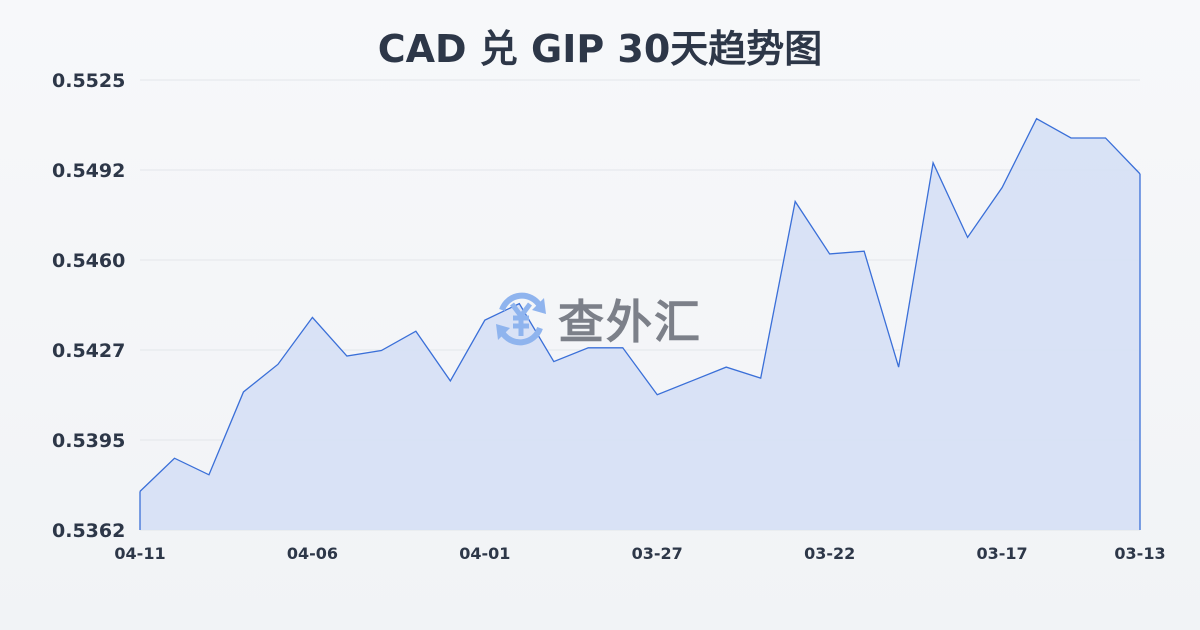 This screenshot has height=630, width=1200. What do you see at coordinates (829, 553) in the screenshot?
I see `x-tick-label: 03-22` at bounding box center [829, 553].